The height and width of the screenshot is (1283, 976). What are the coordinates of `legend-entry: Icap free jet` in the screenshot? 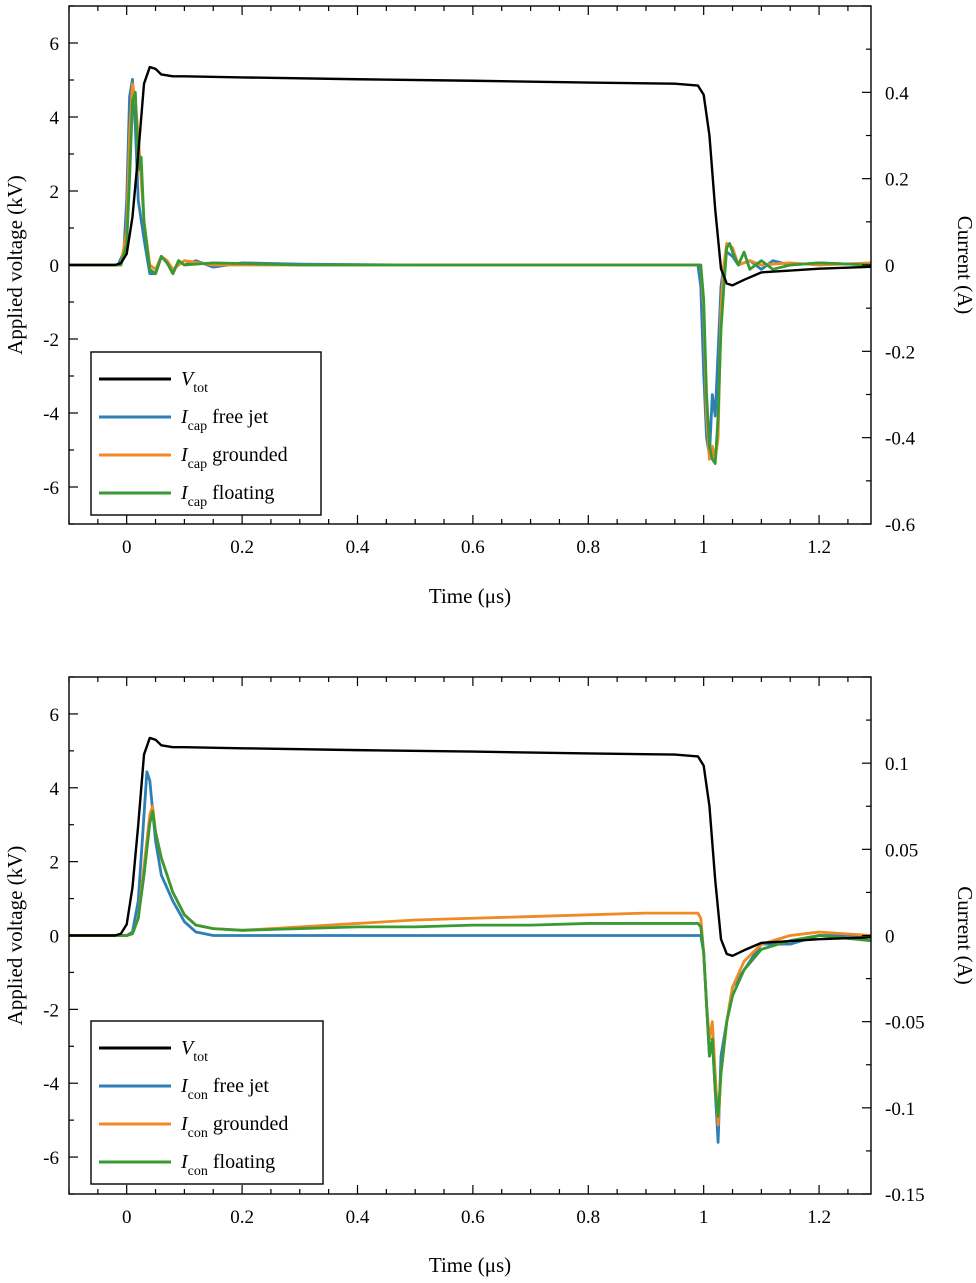 It's located at (224, 420).